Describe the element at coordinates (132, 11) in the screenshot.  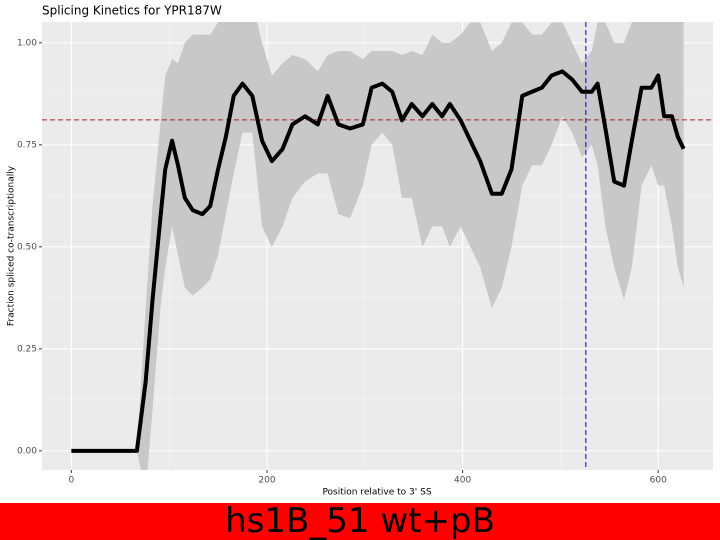
I see `chart-title: Splicing Kinetics for YPR187W` at that location.